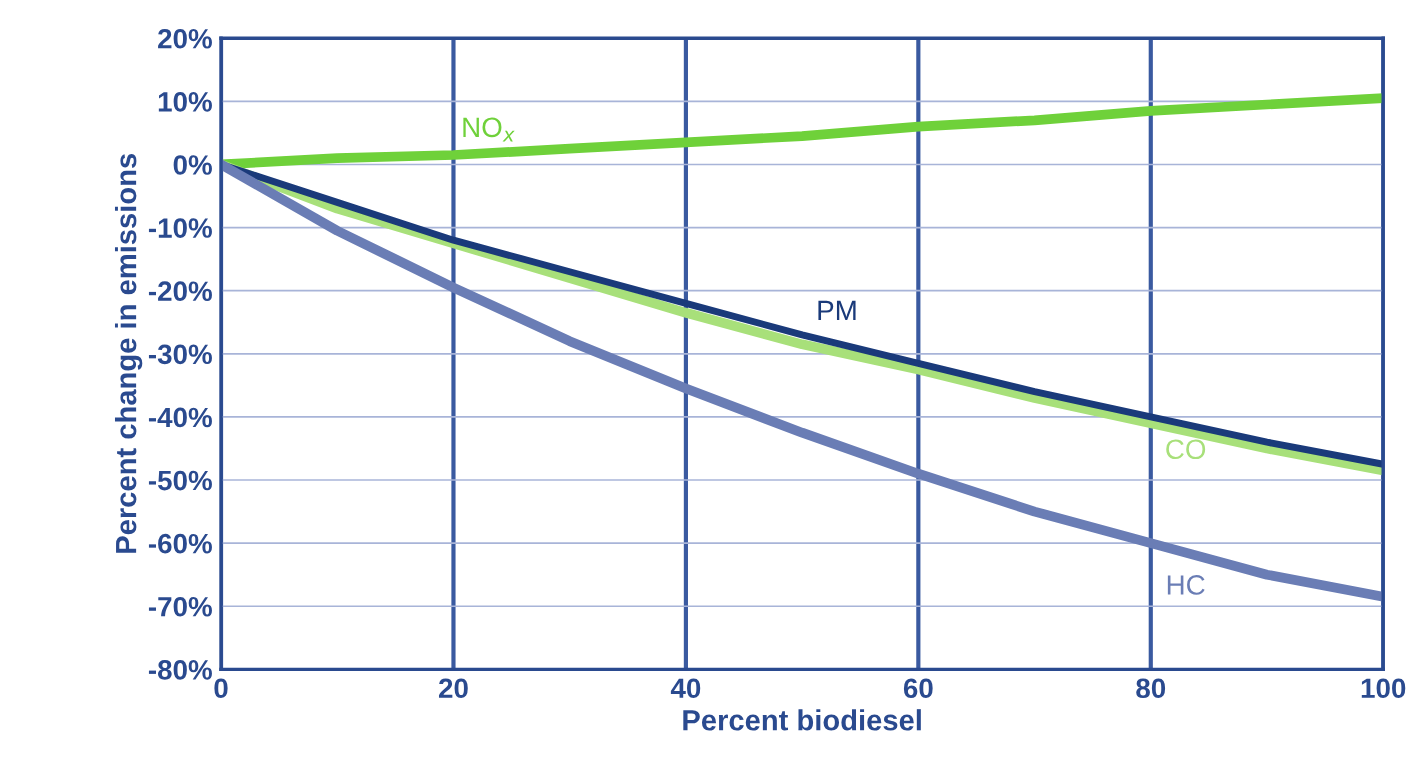  I want to click on x-tick-label: 0, so click(221, 688).